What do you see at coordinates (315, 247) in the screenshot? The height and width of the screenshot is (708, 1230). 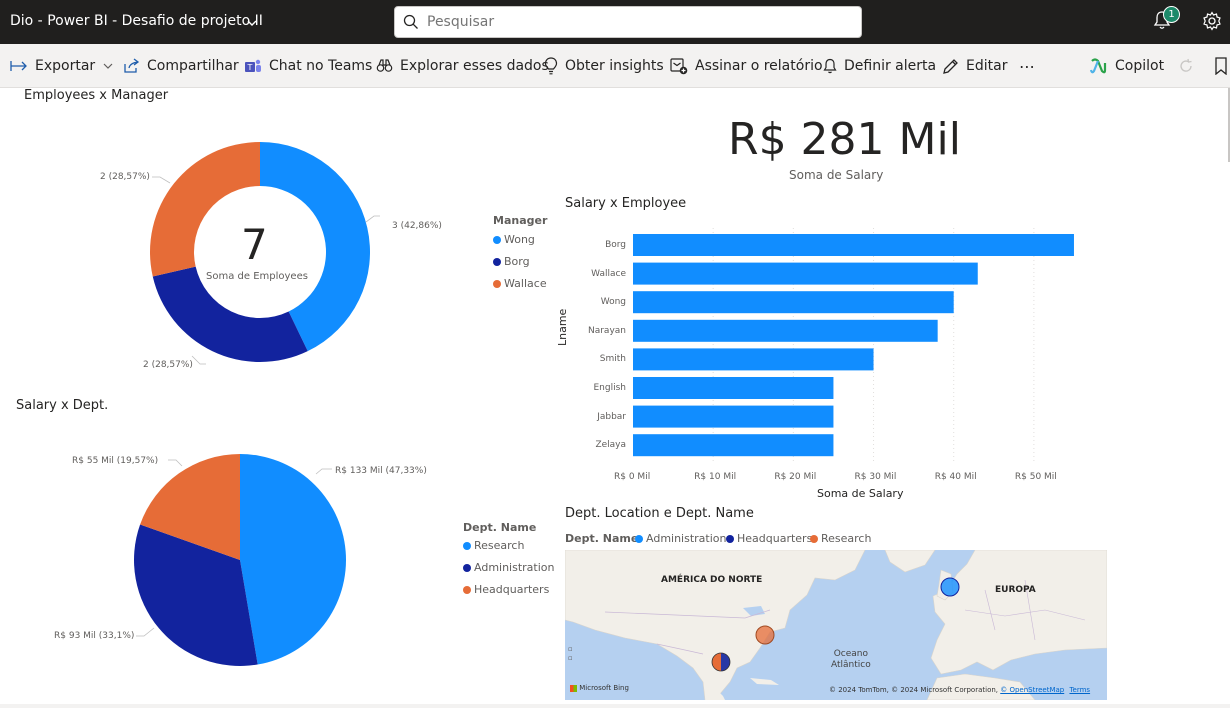 I see `donut-slice-wong` at bounding box center [315, 247].